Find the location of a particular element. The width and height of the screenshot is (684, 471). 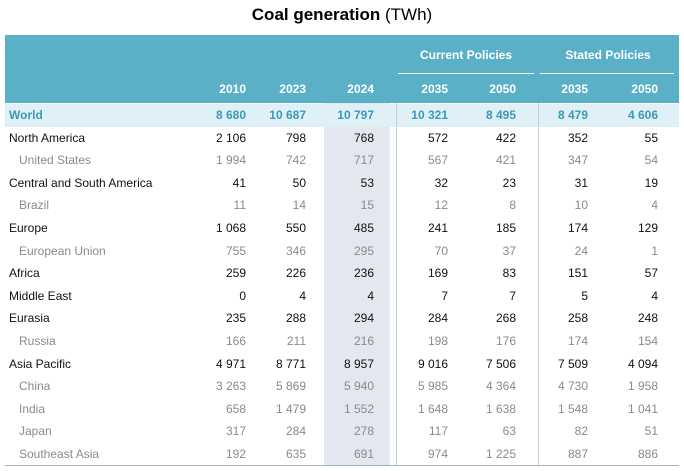

row-value: 258 is located at coordinates (577, 318).